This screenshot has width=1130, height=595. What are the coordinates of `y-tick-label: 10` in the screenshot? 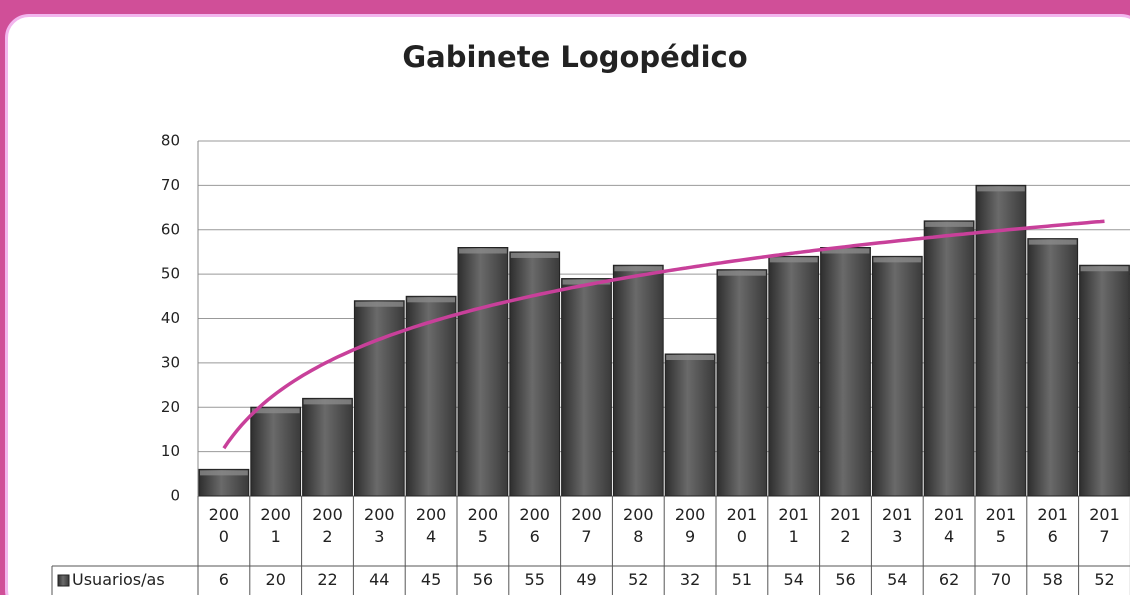 It's located at (170, 451).